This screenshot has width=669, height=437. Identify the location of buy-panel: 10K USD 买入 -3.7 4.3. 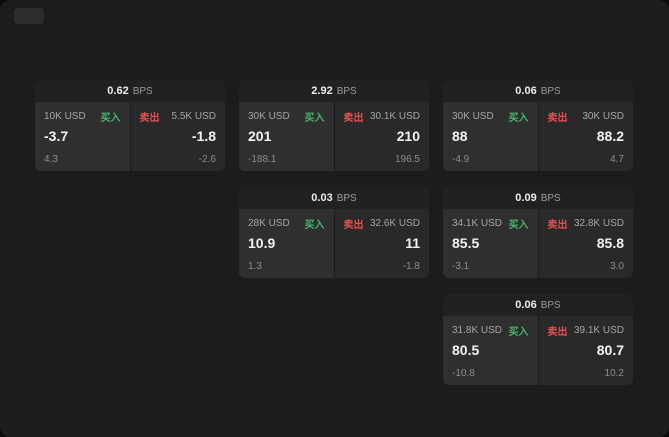
(82, 136).